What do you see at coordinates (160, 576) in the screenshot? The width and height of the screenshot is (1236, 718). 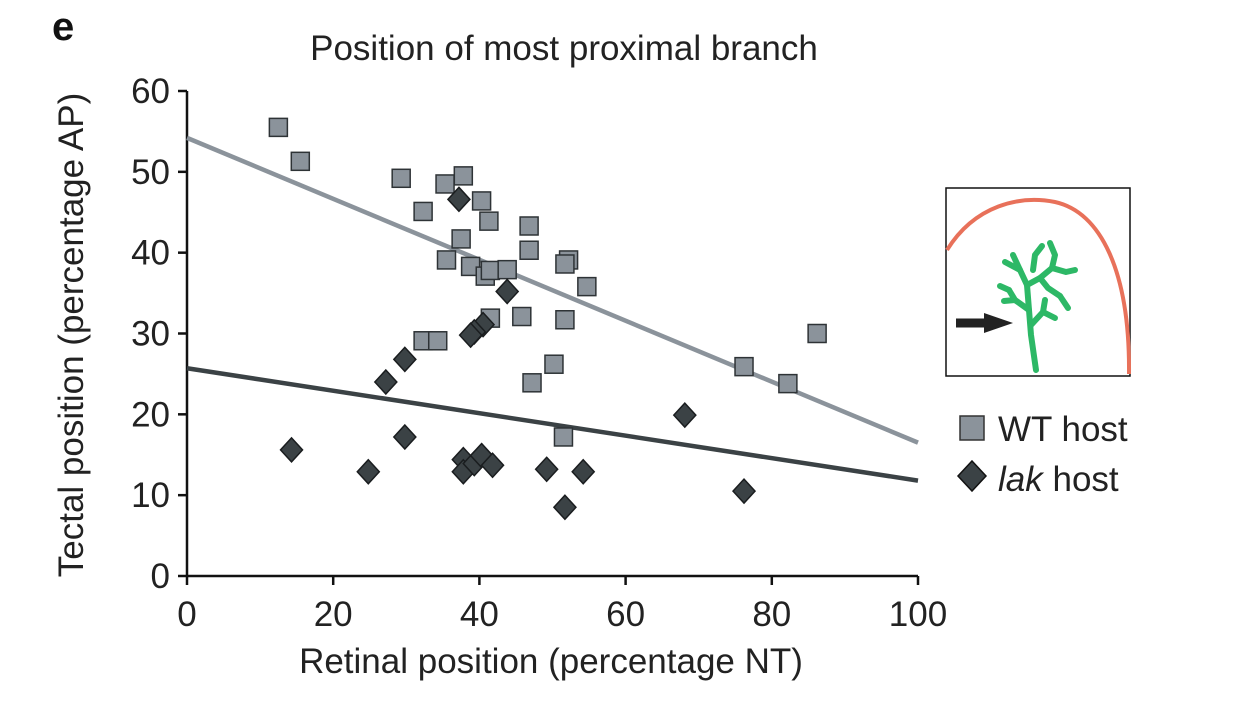 I see `y-tick-label: 0` at bounding box center [160, 576].